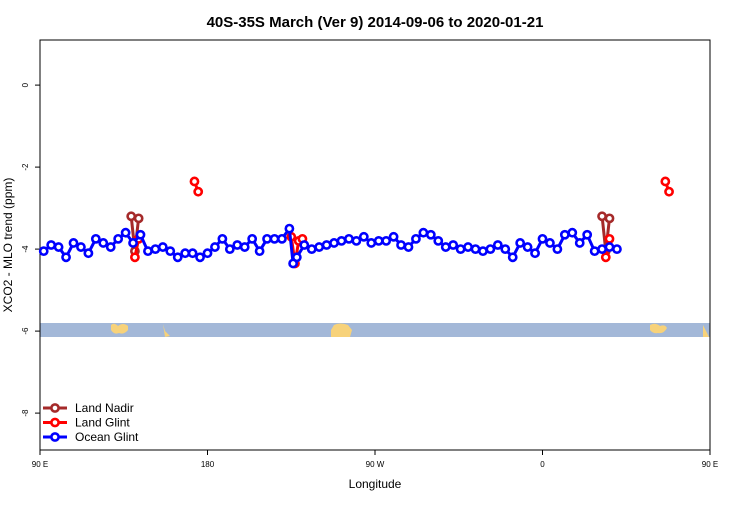  What do you see at coordinates (25, 249) in the screenshot?
I see `y-tick-label: -4` at bounding box center [25, 249].